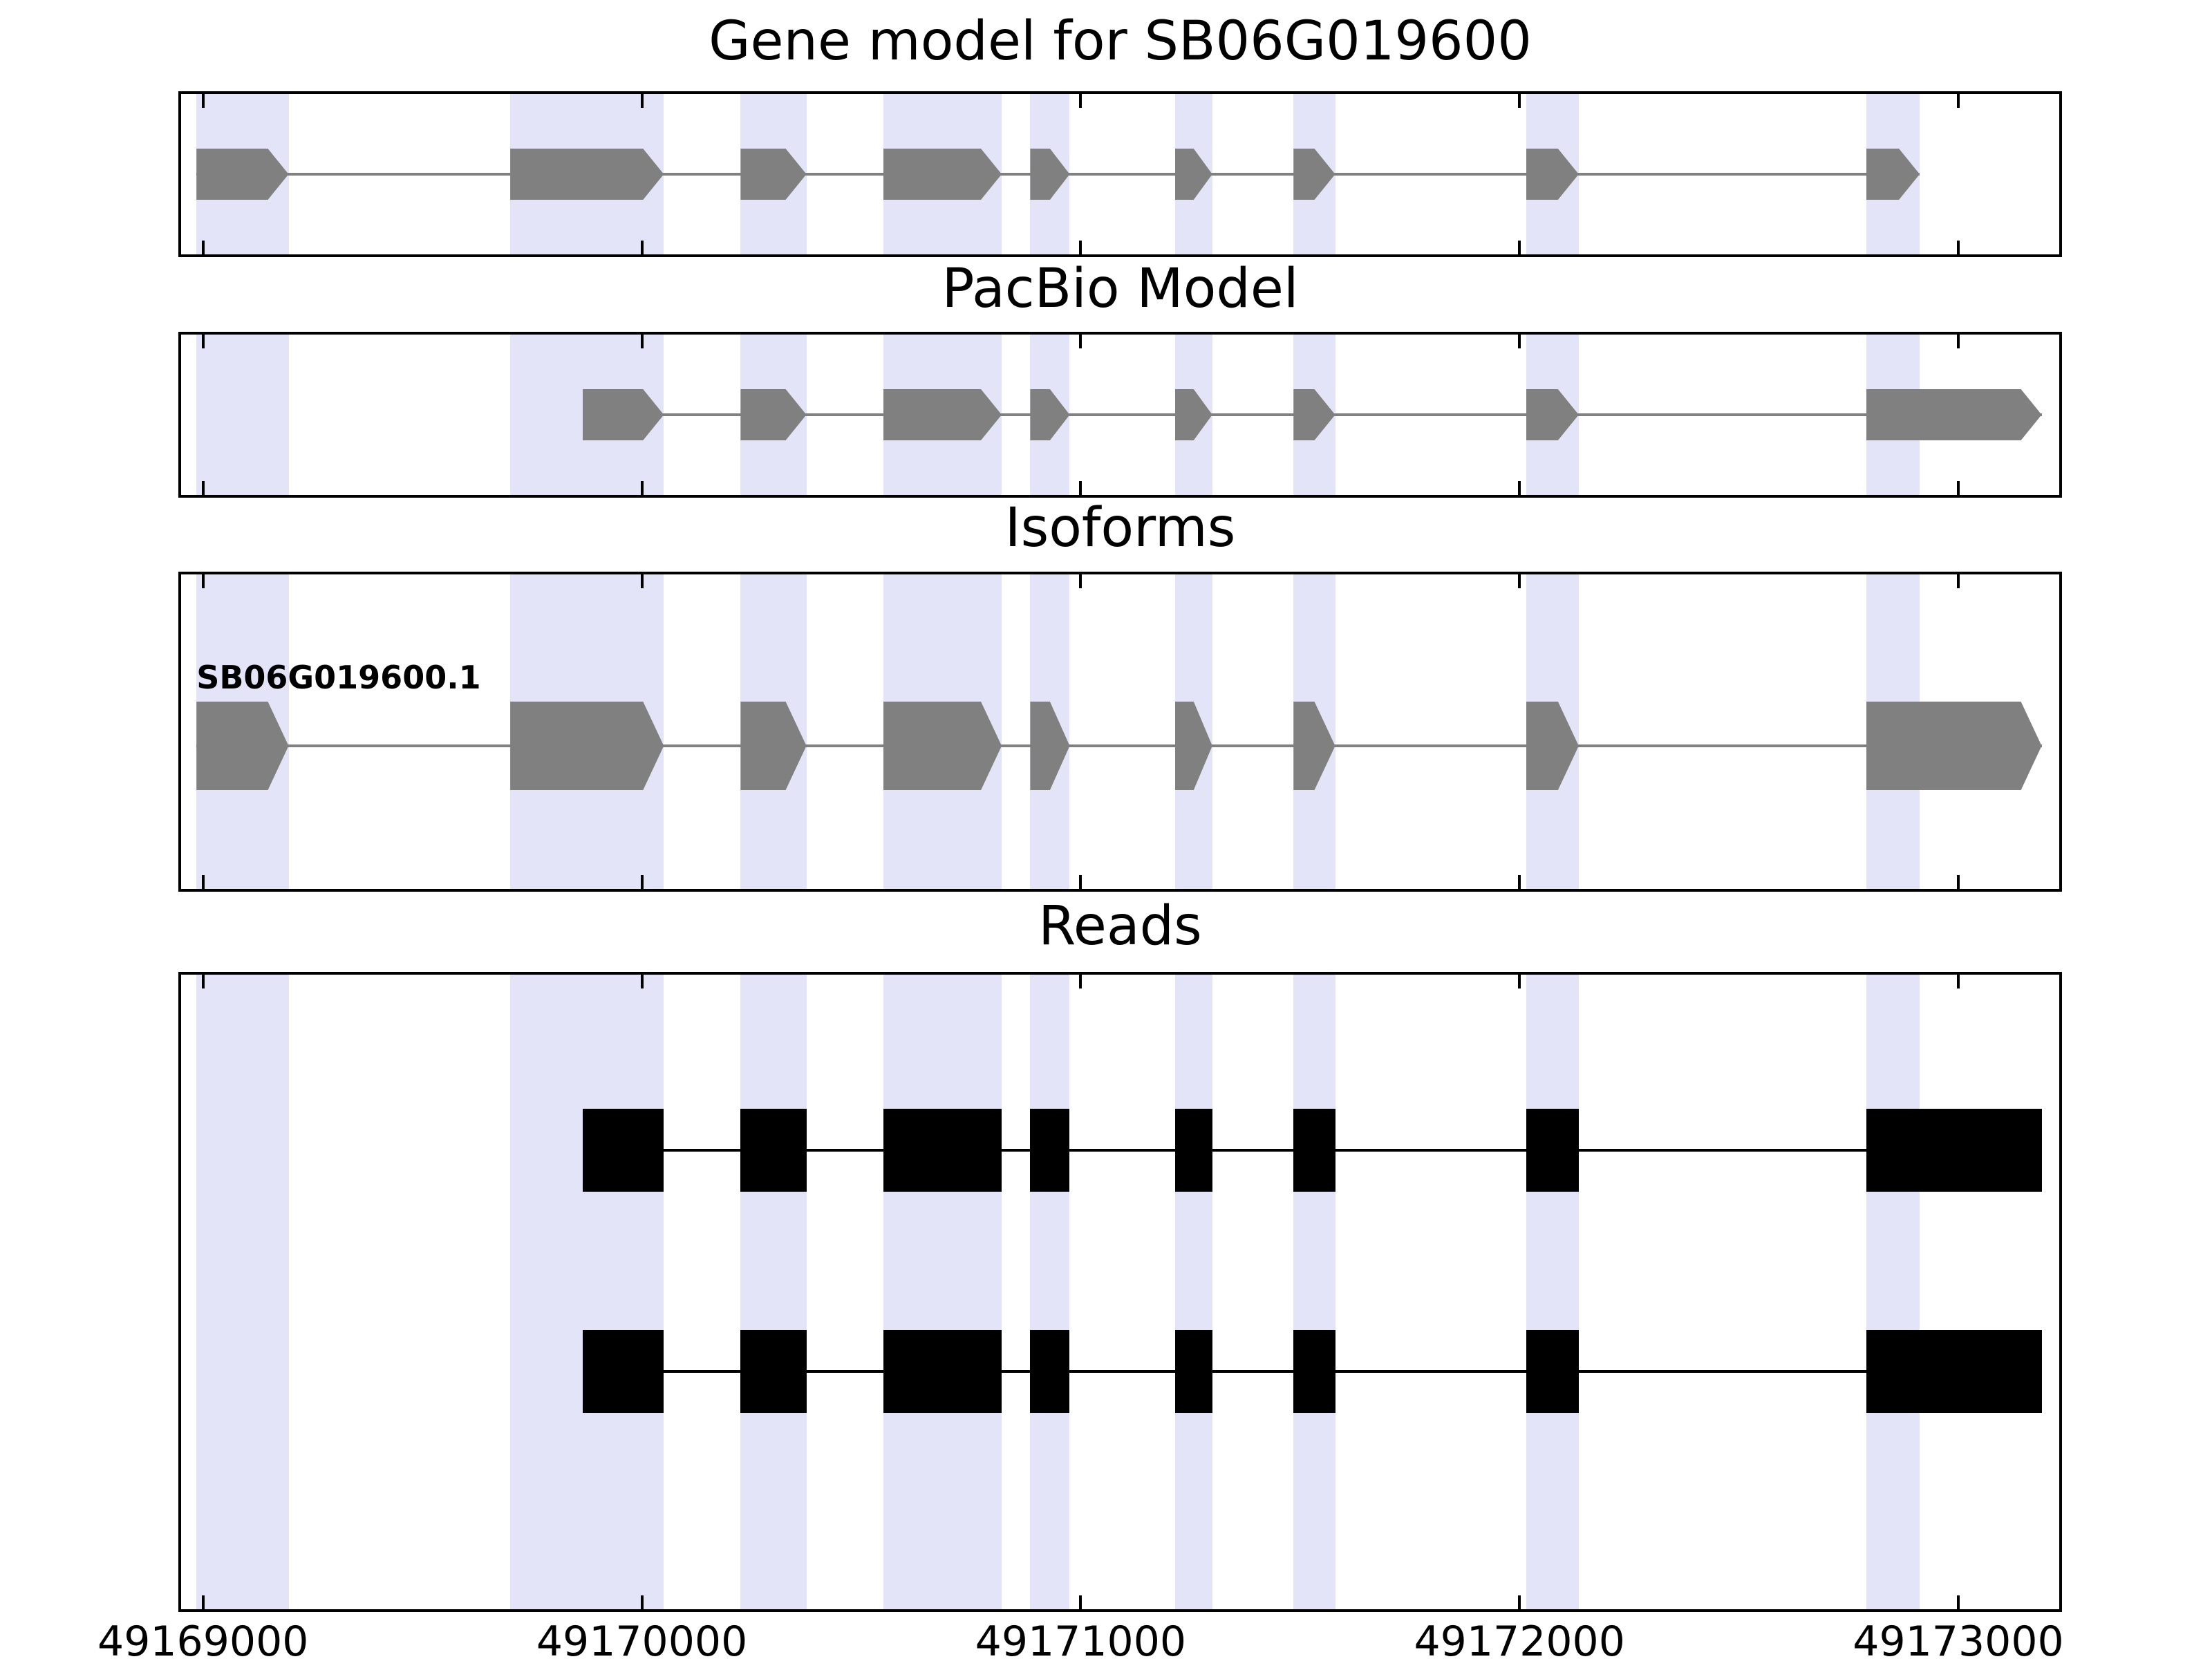 Image resolution: width=2212 pixels, height=1659 pixels. Describe the element at coordinates (338, 677) in the screenshot. I see `isoform-label: SB06G019600.1` at that location.